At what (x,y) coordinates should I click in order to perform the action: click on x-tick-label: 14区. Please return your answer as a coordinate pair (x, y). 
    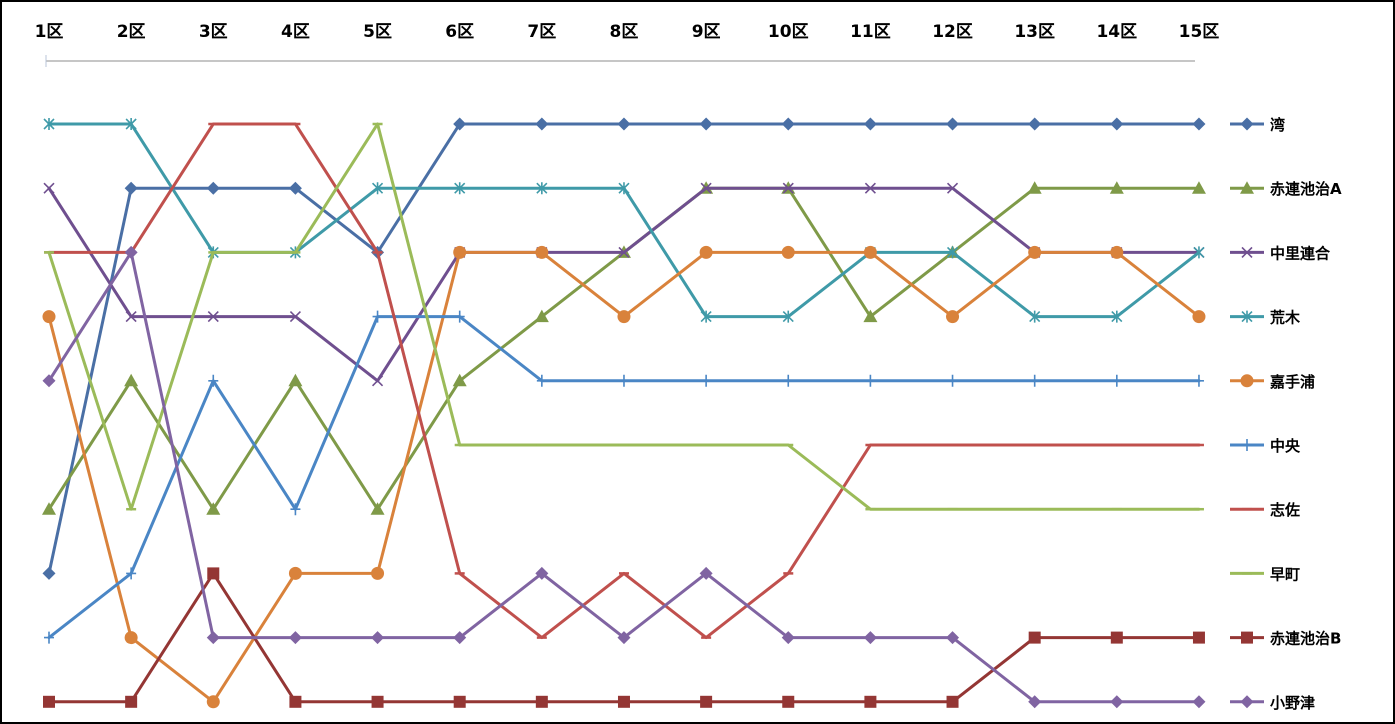
    Looking at the image, I should click on (1116, 32).